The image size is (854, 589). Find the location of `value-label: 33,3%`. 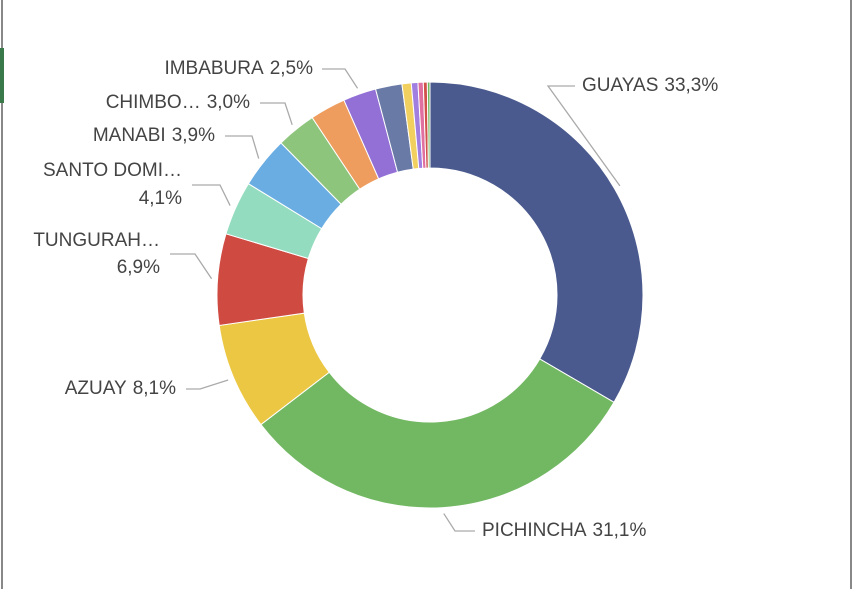

value-label: 33,3% is located at coordinates (691, 85).